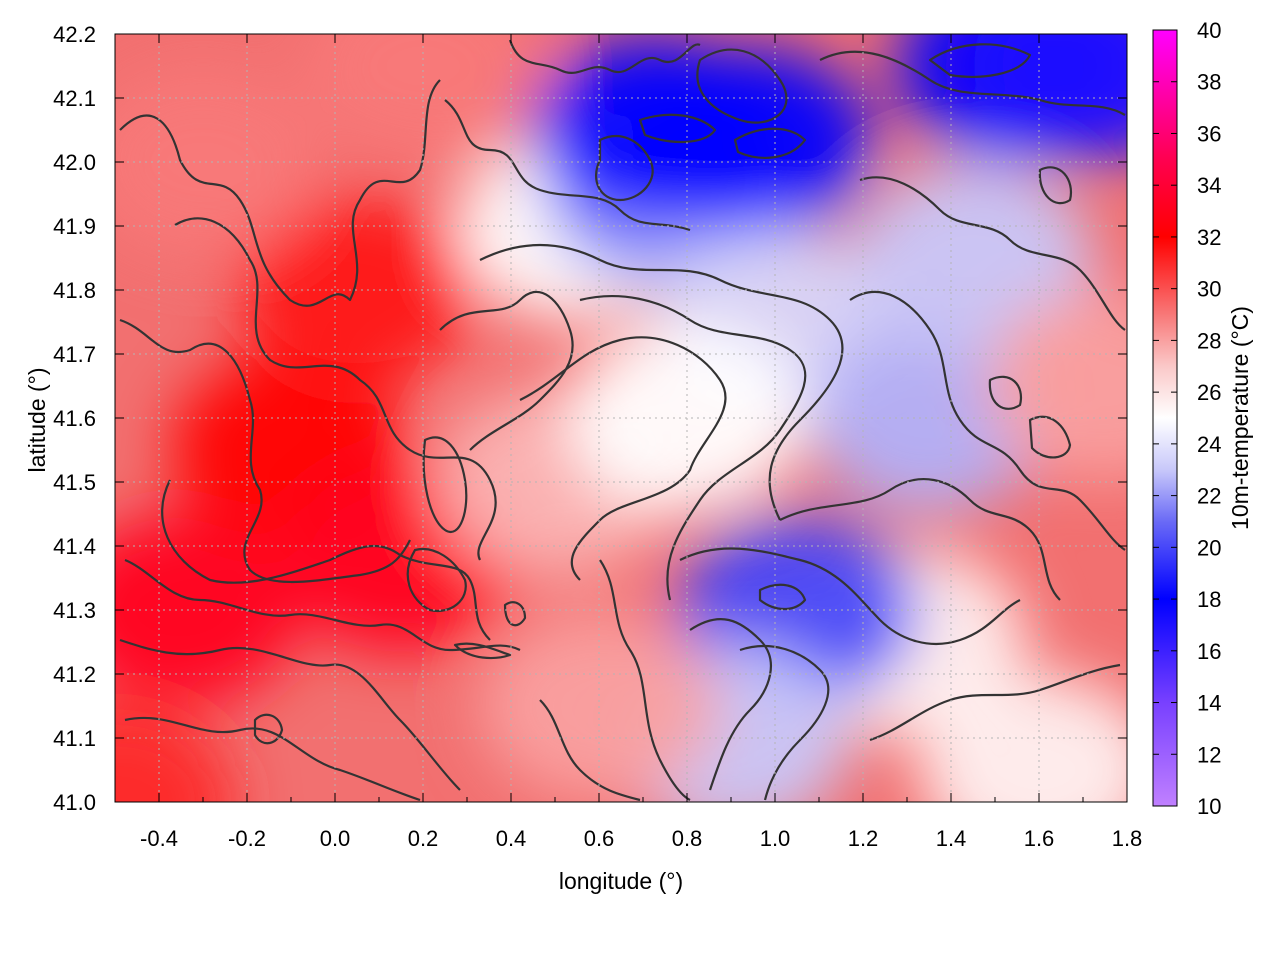 Image resolution: width=1280 pixels, height=960 pixels. I want to click on y-tick-label: 41.3, so click(74, 610).